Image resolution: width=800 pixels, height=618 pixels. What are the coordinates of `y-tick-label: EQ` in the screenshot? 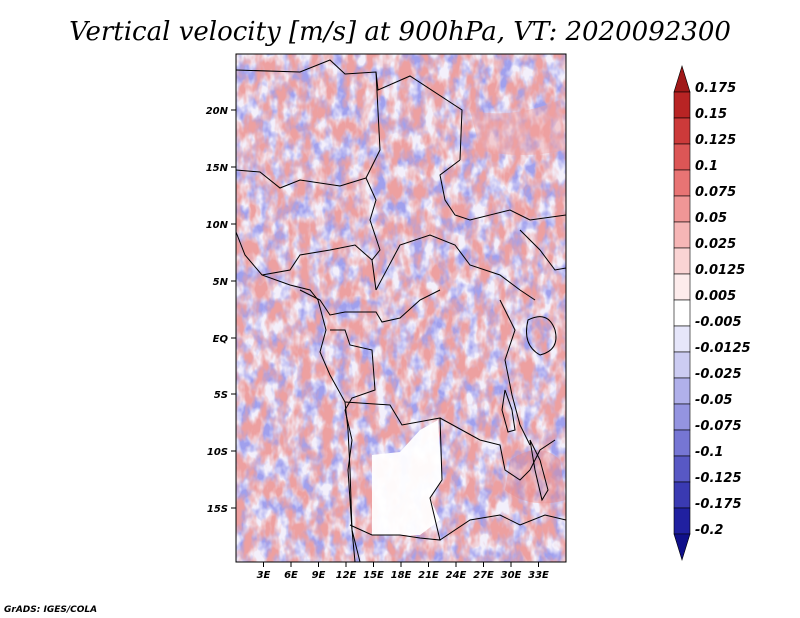 It's located at (221, 339).